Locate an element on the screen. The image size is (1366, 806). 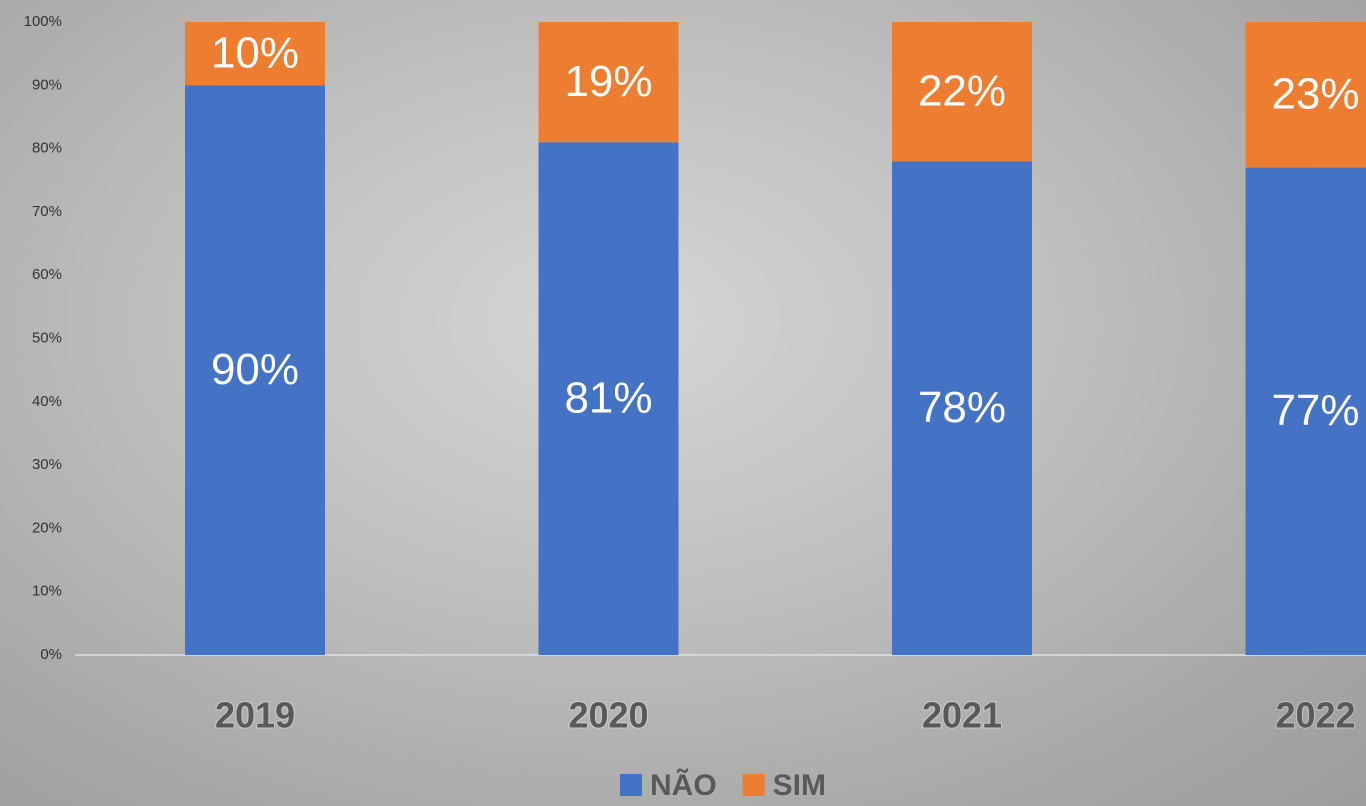
y-tick-label: 10% is located at coordinates (47, 591).